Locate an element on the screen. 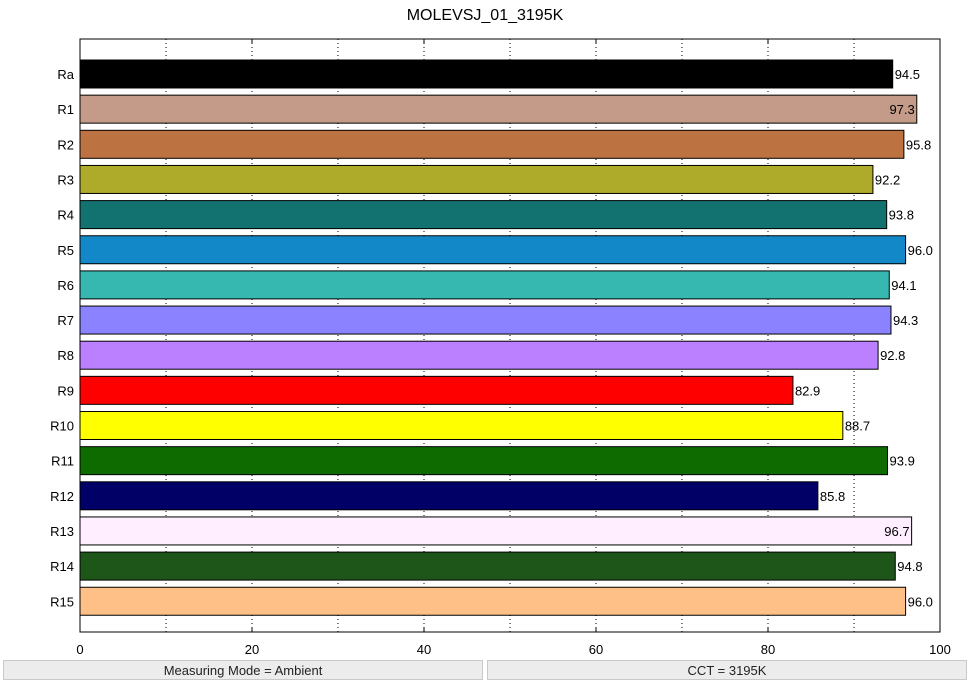  value-label: 92.8 is located at coordinates (892, 355).